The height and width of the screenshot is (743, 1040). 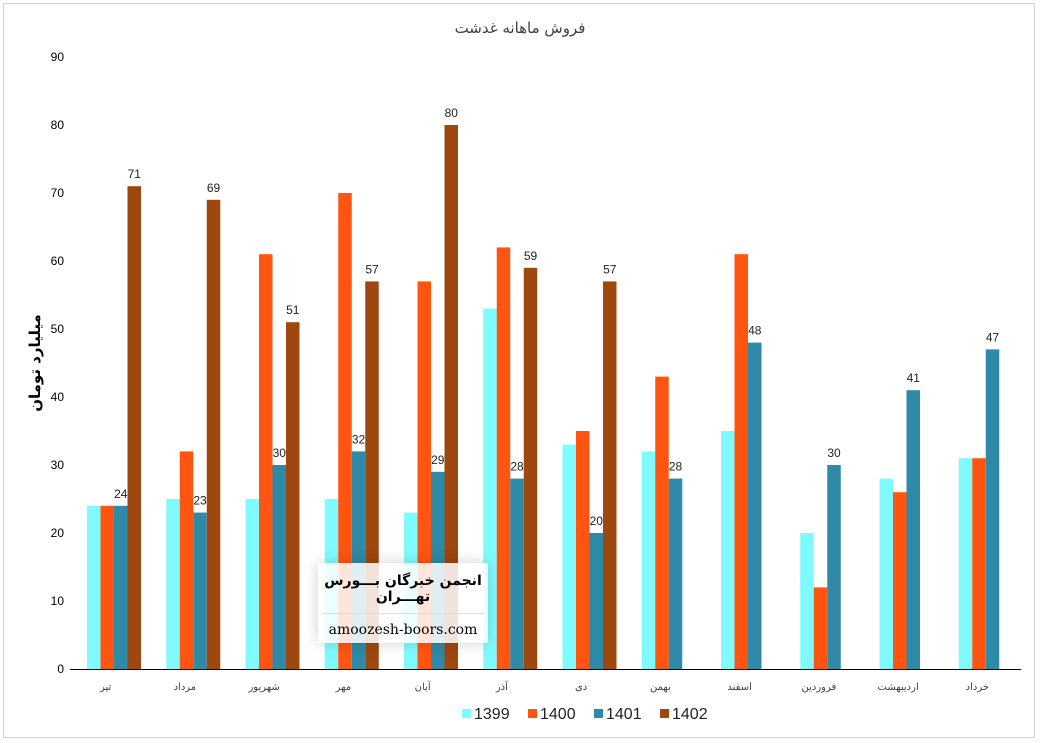 I want to click on y-tick-label: 10, so click(x=58, y=601).